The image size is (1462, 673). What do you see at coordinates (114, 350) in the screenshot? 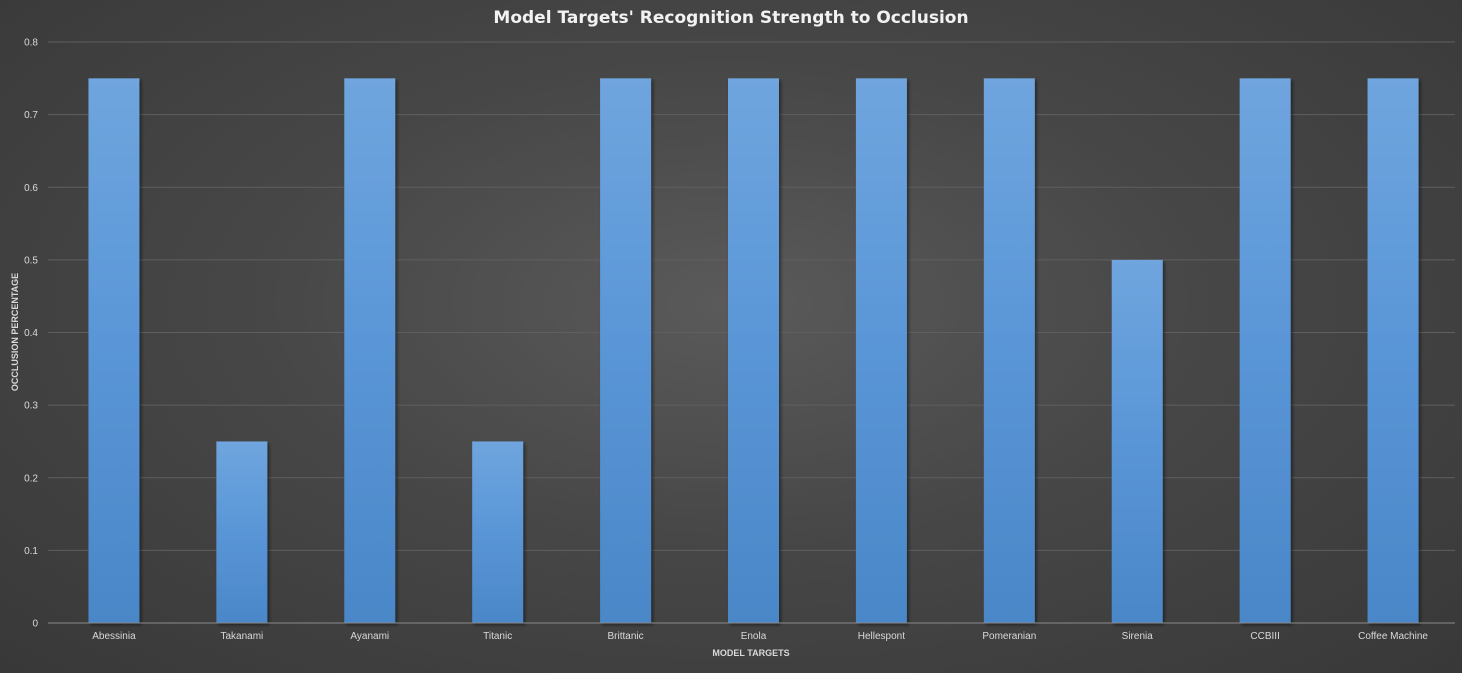
I see `bar-abessinia` at bounding box center [114, 350].